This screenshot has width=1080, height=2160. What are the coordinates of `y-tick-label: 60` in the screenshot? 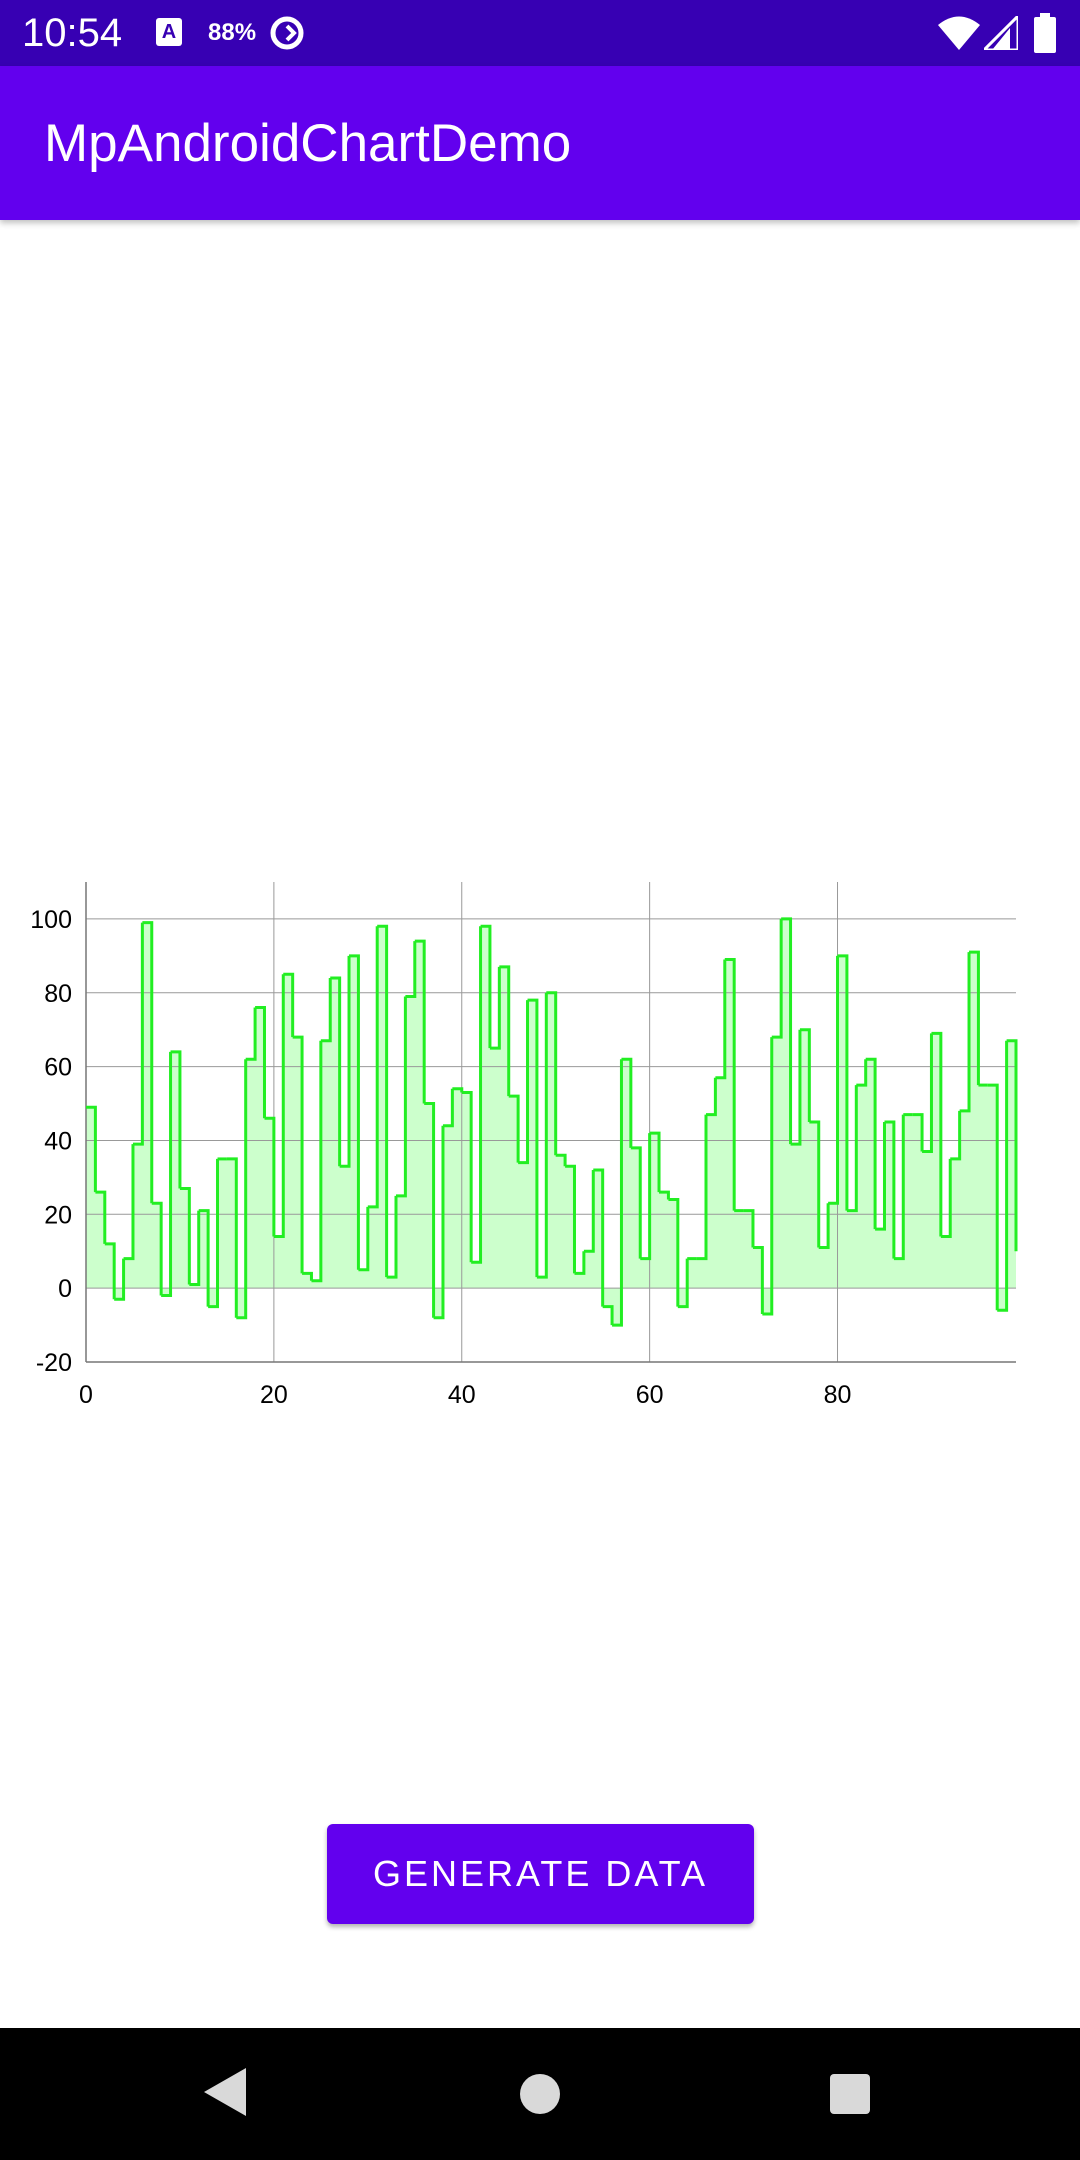 It's located at (58, 1068).